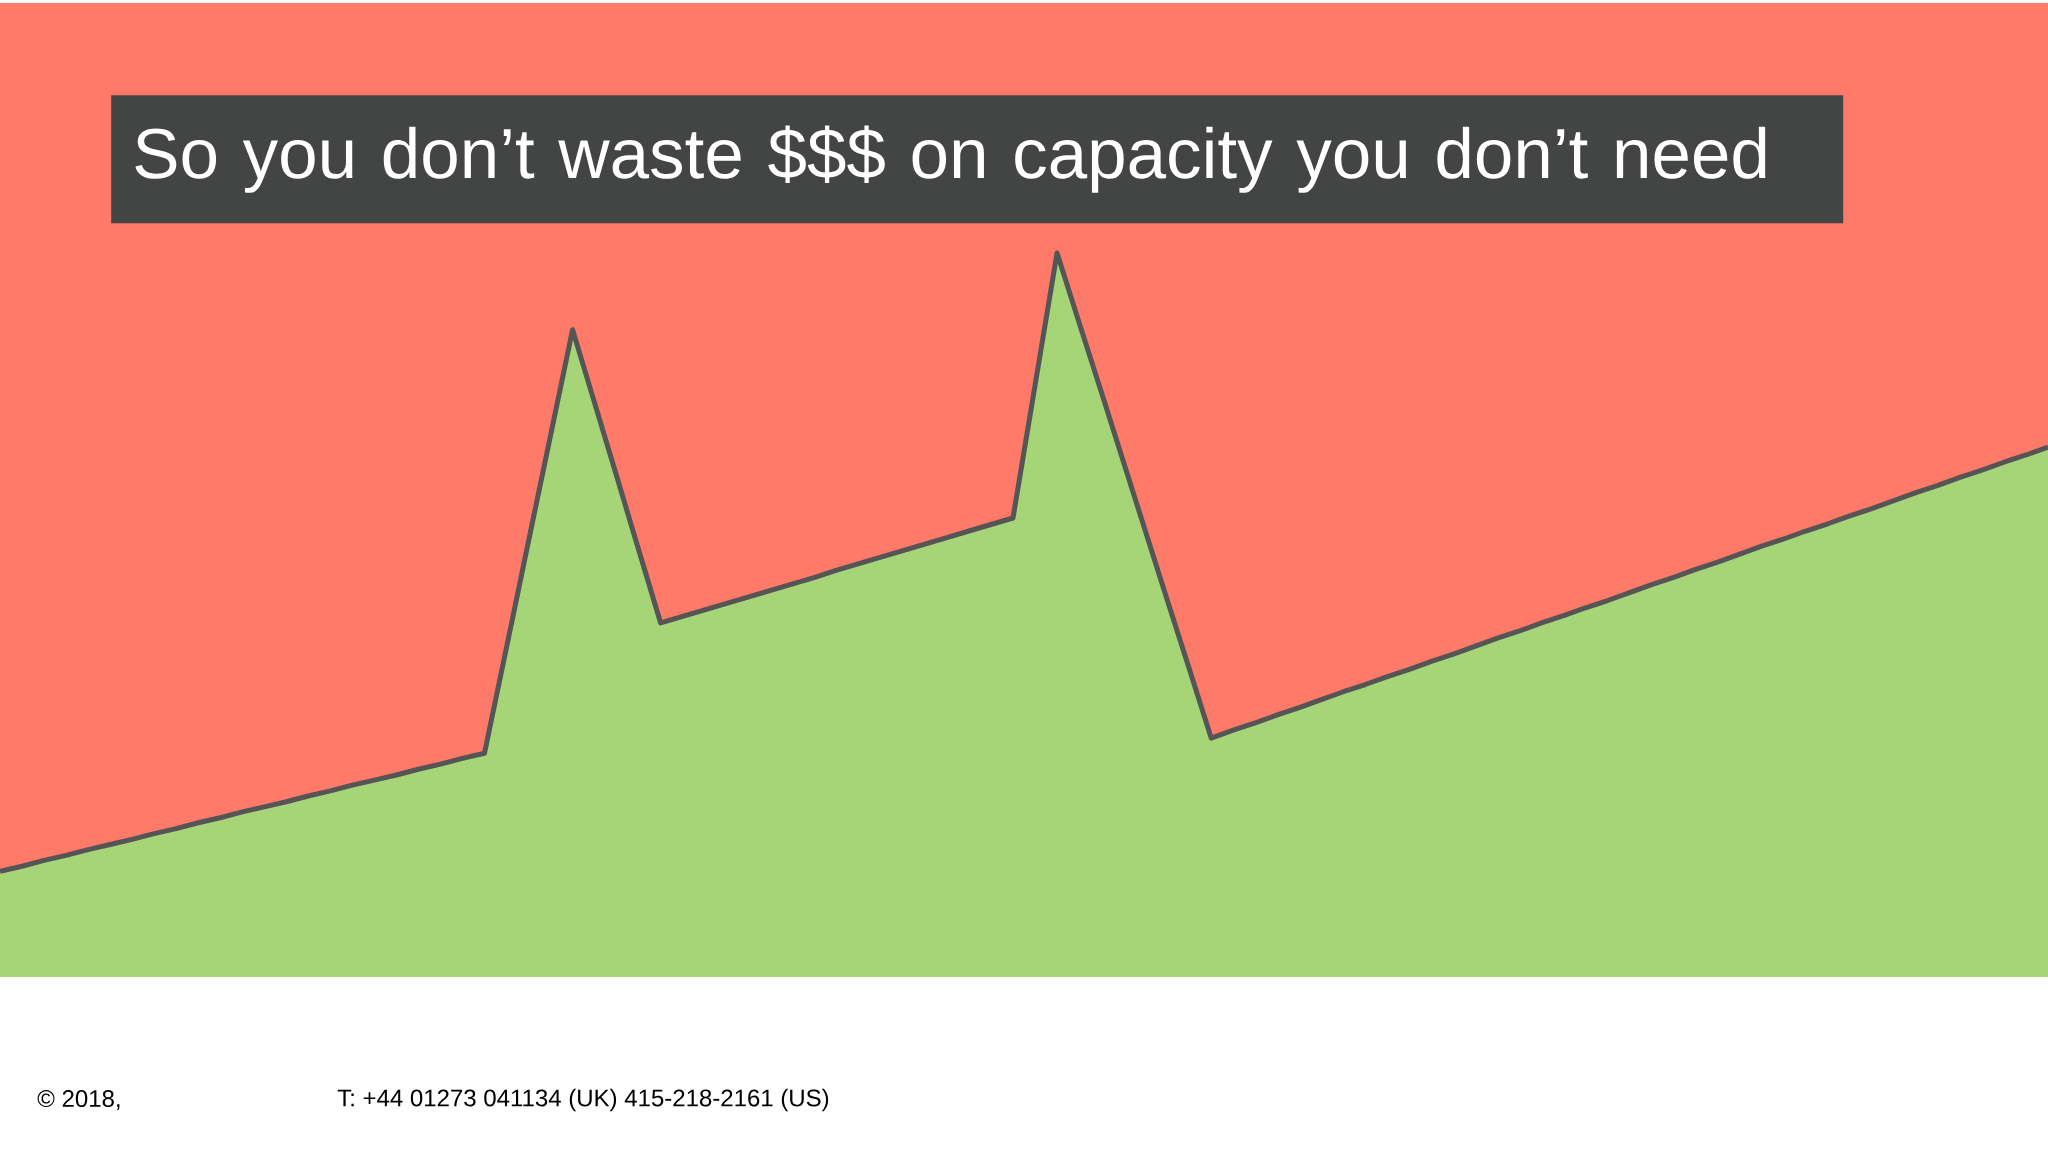  I want to click on text: T: +44 01273 041134 (UK) 415-218-2161 (US), so click(583, 1100).